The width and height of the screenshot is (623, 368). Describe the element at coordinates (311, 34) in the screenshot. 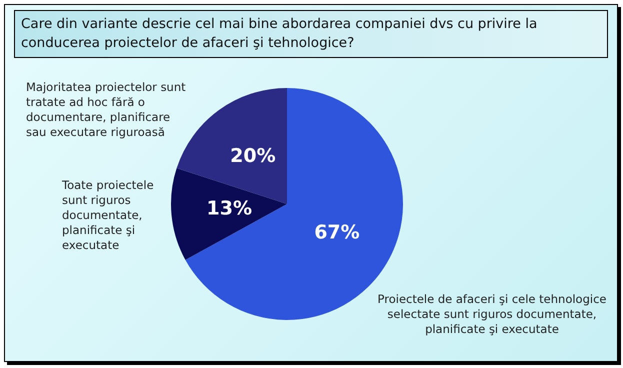

I see `chart-title: Care din variante descrie cel mai bine abordarea companiei dvs cu privire la conducerea proiectelor de afaceri şi tehnologice?` at that location.